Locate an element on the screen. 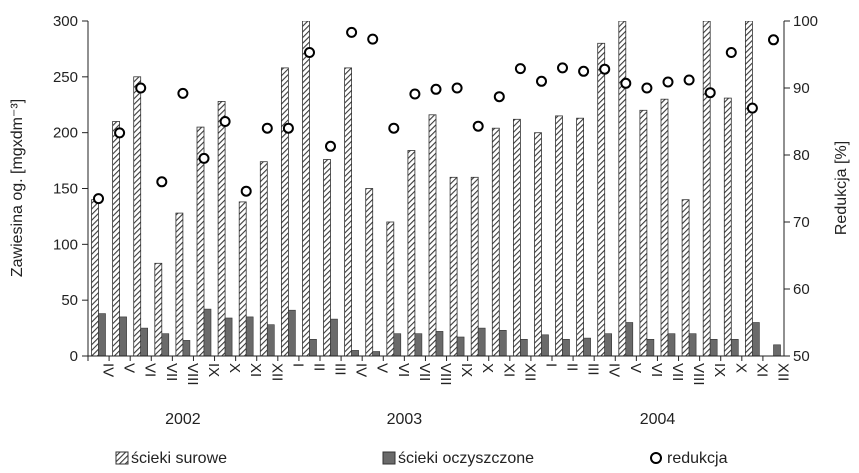 This screenshot has width=859, height=473. legend-label-treated: ścieki oczyszczone is located at coordinates (466, 458).